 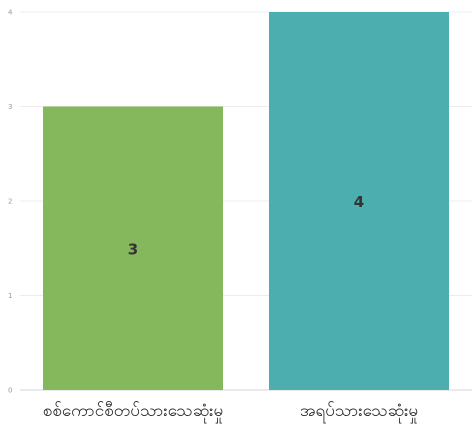 What do you see at coordinates (10, 296) in the screenshot?
I see `y-tick-label-1: 1` at bounding box center [10, 296].